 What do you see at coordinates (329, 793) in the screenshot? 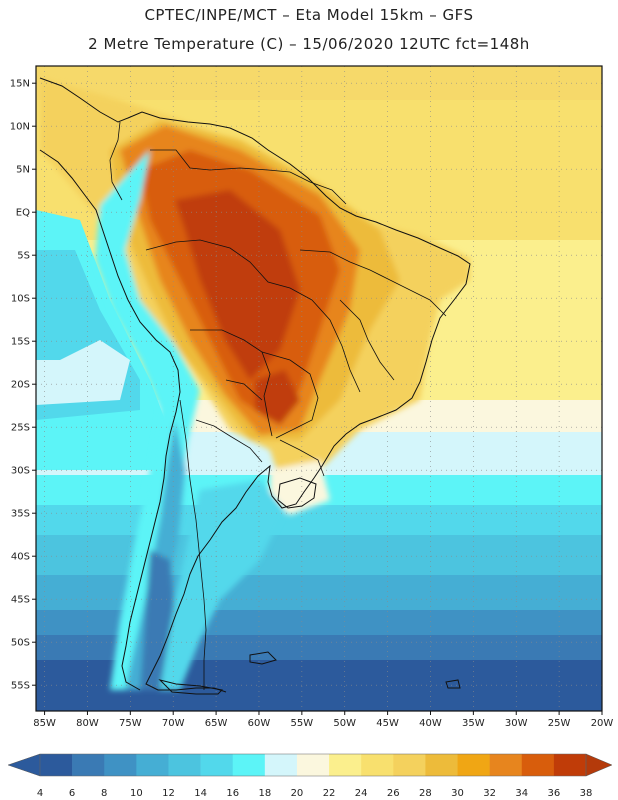
I see `colorbar-tick-label: 22` at bounding box center [329, 793].